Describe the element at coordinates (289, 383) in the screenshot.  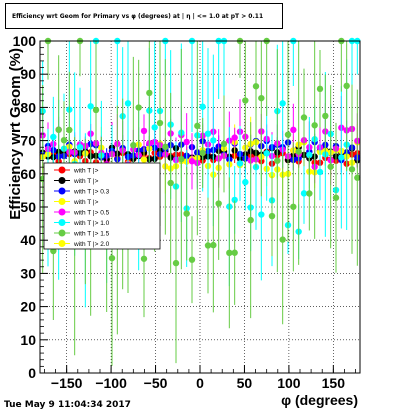
I see `x-tick-label: 100` at that location.